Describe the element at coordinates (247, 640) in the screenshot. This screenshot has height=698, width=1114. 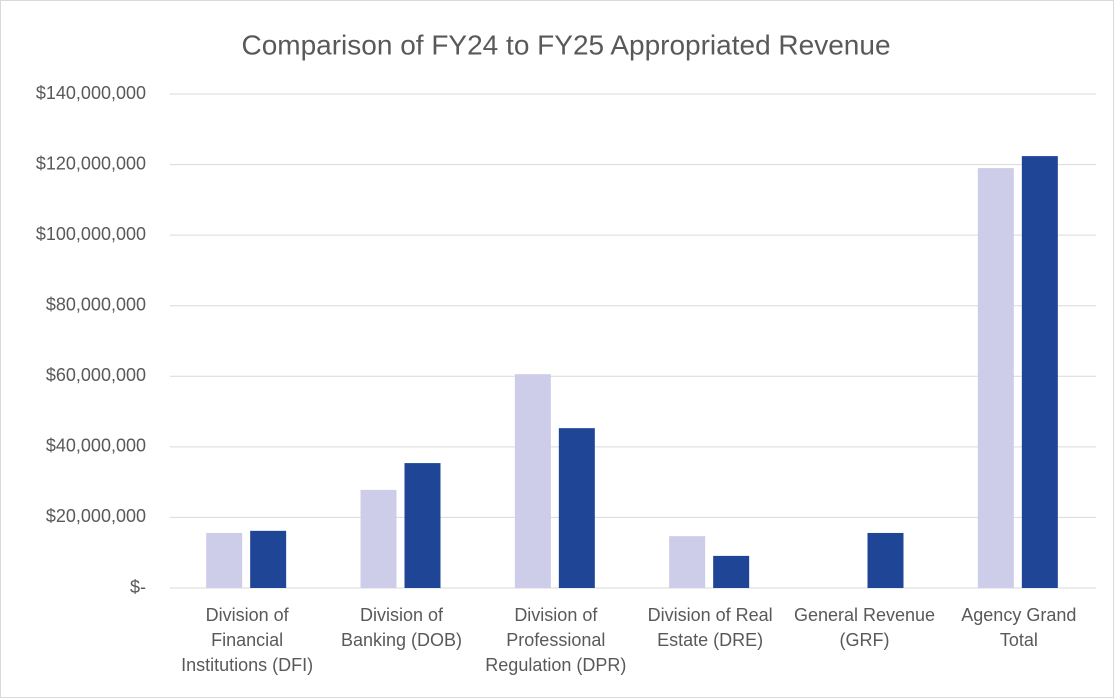
I see `x-tick-label: Division of Financial Institutions (DFI)` at that location.